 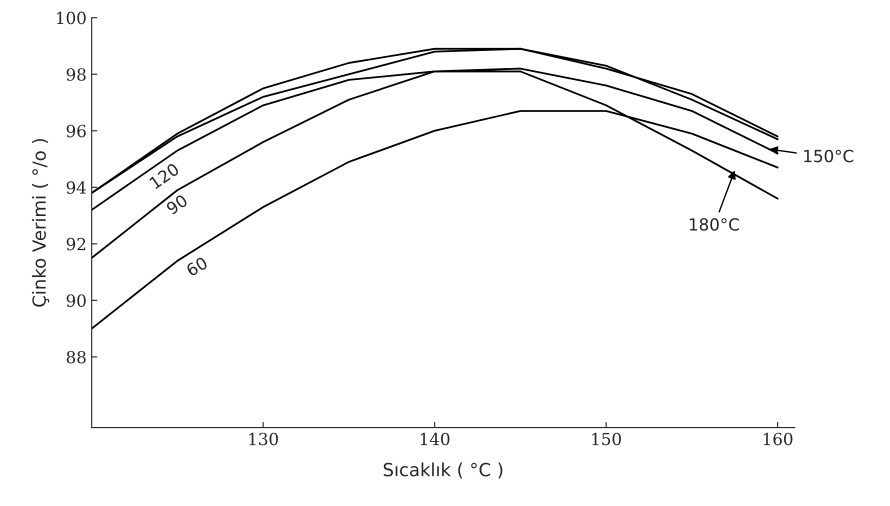 What do you see at coordinates (176, 205) in the screenshot?
I see `annotation: 90` at bounding box center [176, 205].